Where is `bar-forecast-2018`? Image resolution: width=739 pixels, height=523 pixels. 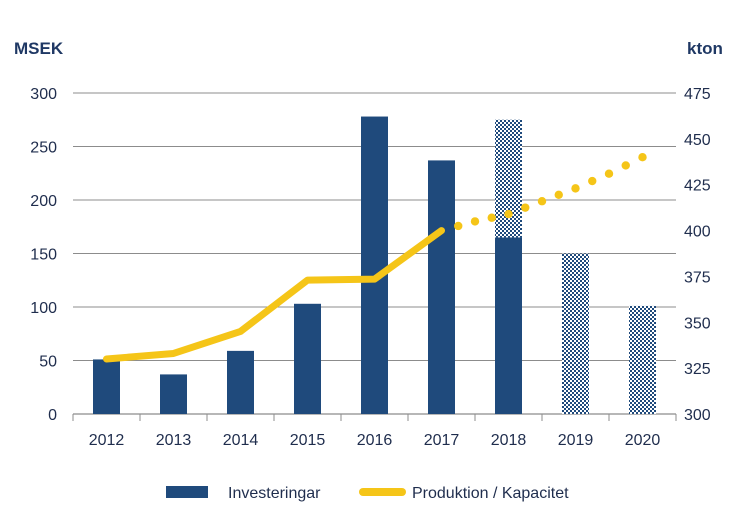
bar-forecast-2018 is located at coordinates (508, 178).